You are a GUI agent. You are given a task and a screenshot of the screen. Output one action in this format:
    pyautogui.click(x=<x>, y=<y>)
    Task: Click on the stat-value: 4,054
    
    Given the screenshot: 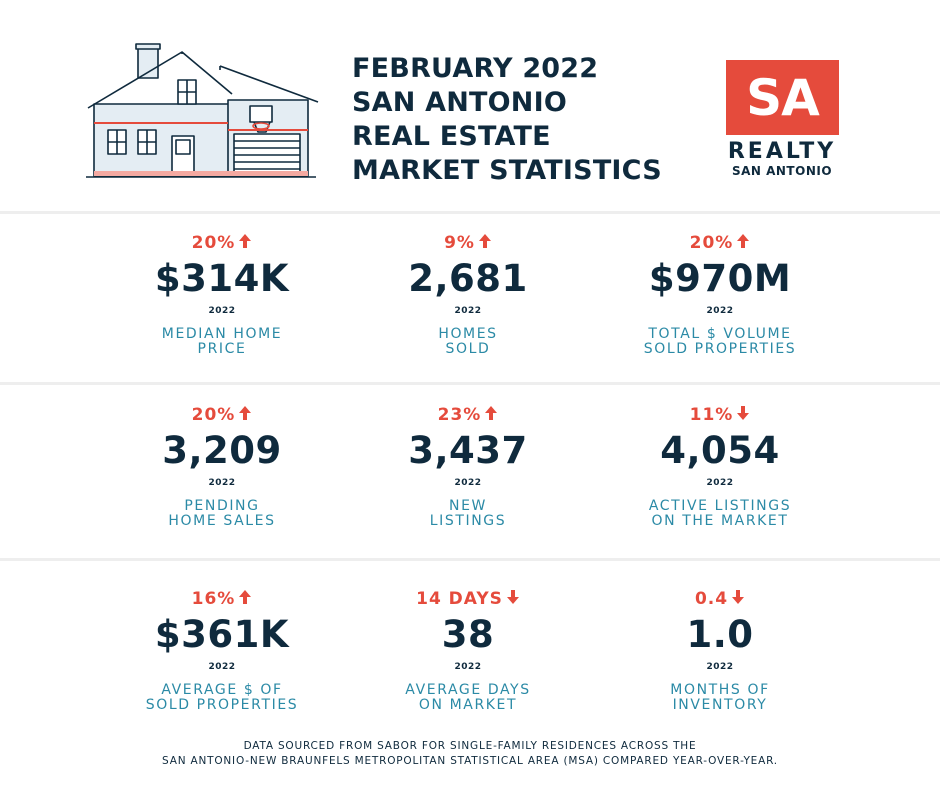 What is the action you would take?
    pyautogui.click(x=720, y=450)
    